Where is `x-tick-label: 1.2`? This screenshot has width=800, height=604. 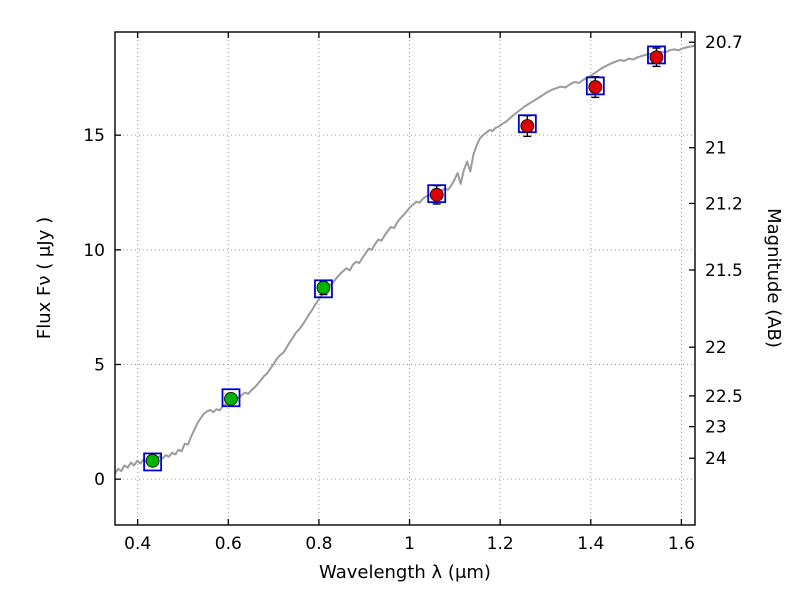
x-tick-label: 1.2 is located at coordinates (500, 544).